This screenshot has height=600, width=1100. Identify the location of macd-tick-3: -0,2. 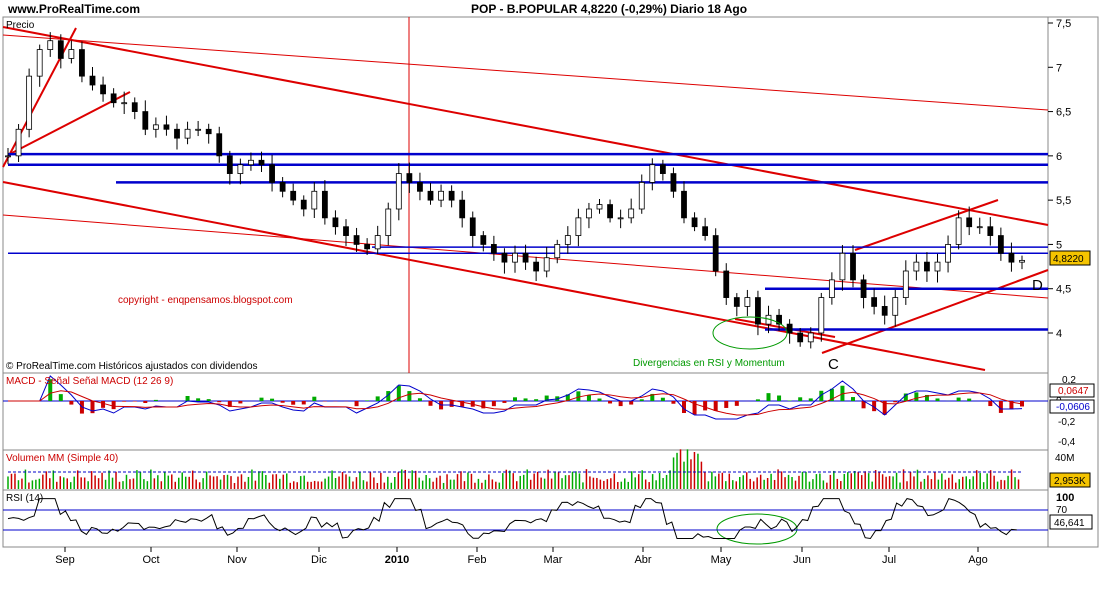
(1067, 422).